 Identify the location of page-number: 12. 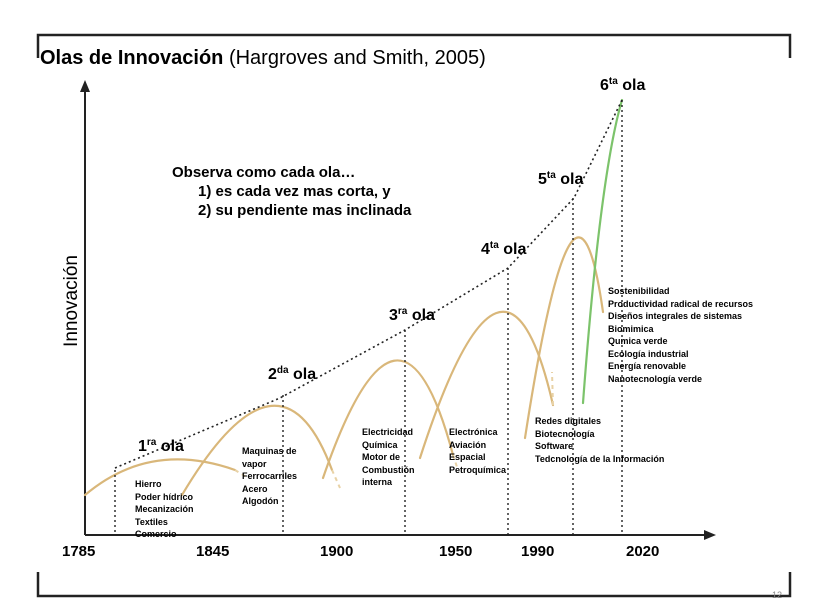
(777, 595).